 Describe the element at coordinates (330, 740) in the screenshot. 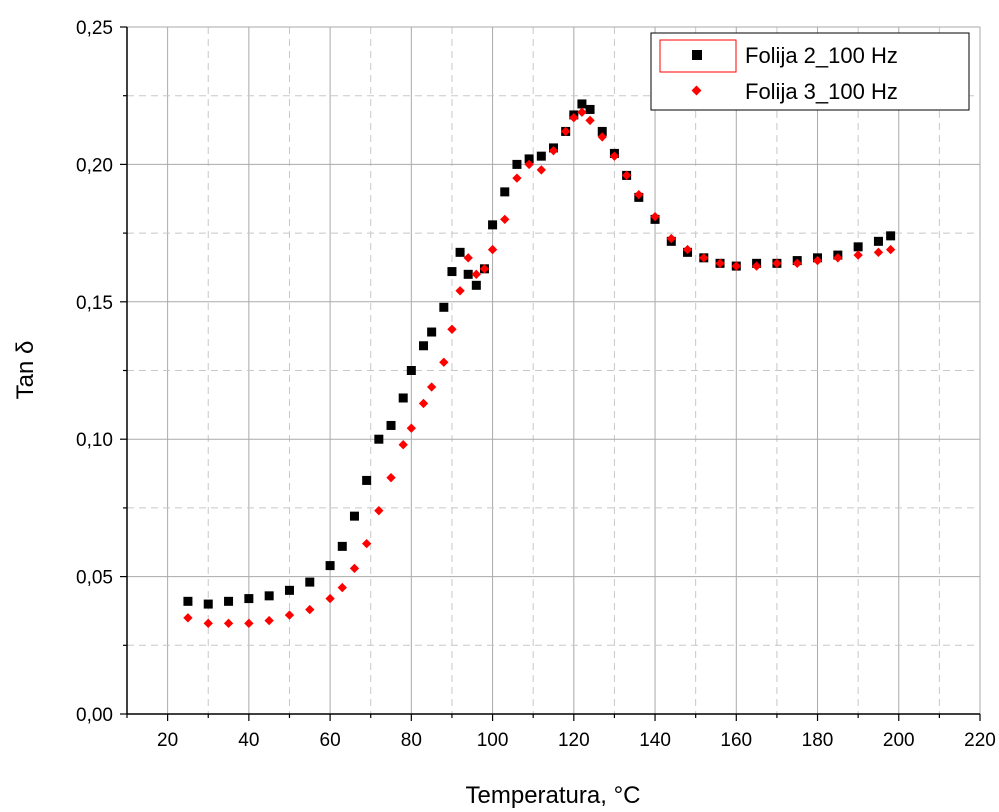

I see `x-tick-label: 60` at that location.